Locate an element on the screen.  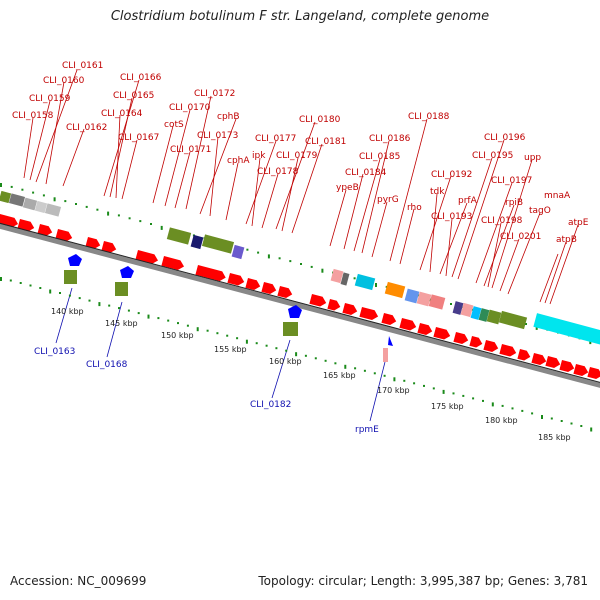
accession-text: Accession: NC_009699 is located at coordinates (78, 581).